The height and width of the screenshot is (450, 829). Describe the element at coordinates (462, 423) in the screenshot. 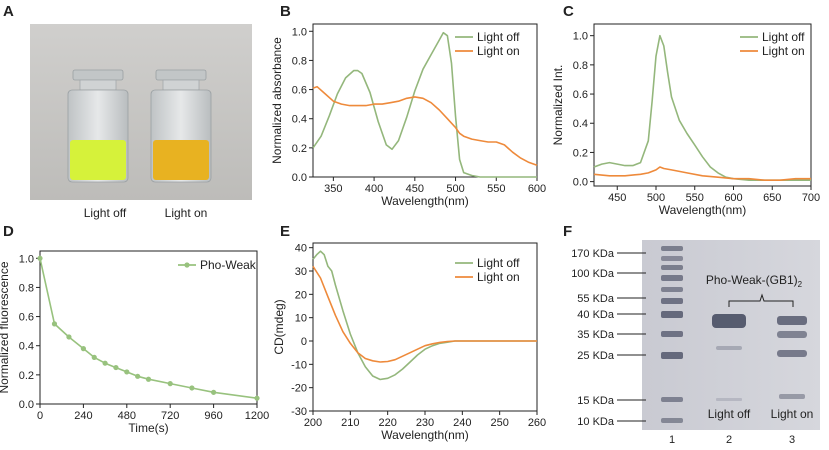

I see `x-tick-label: 240` at that location.